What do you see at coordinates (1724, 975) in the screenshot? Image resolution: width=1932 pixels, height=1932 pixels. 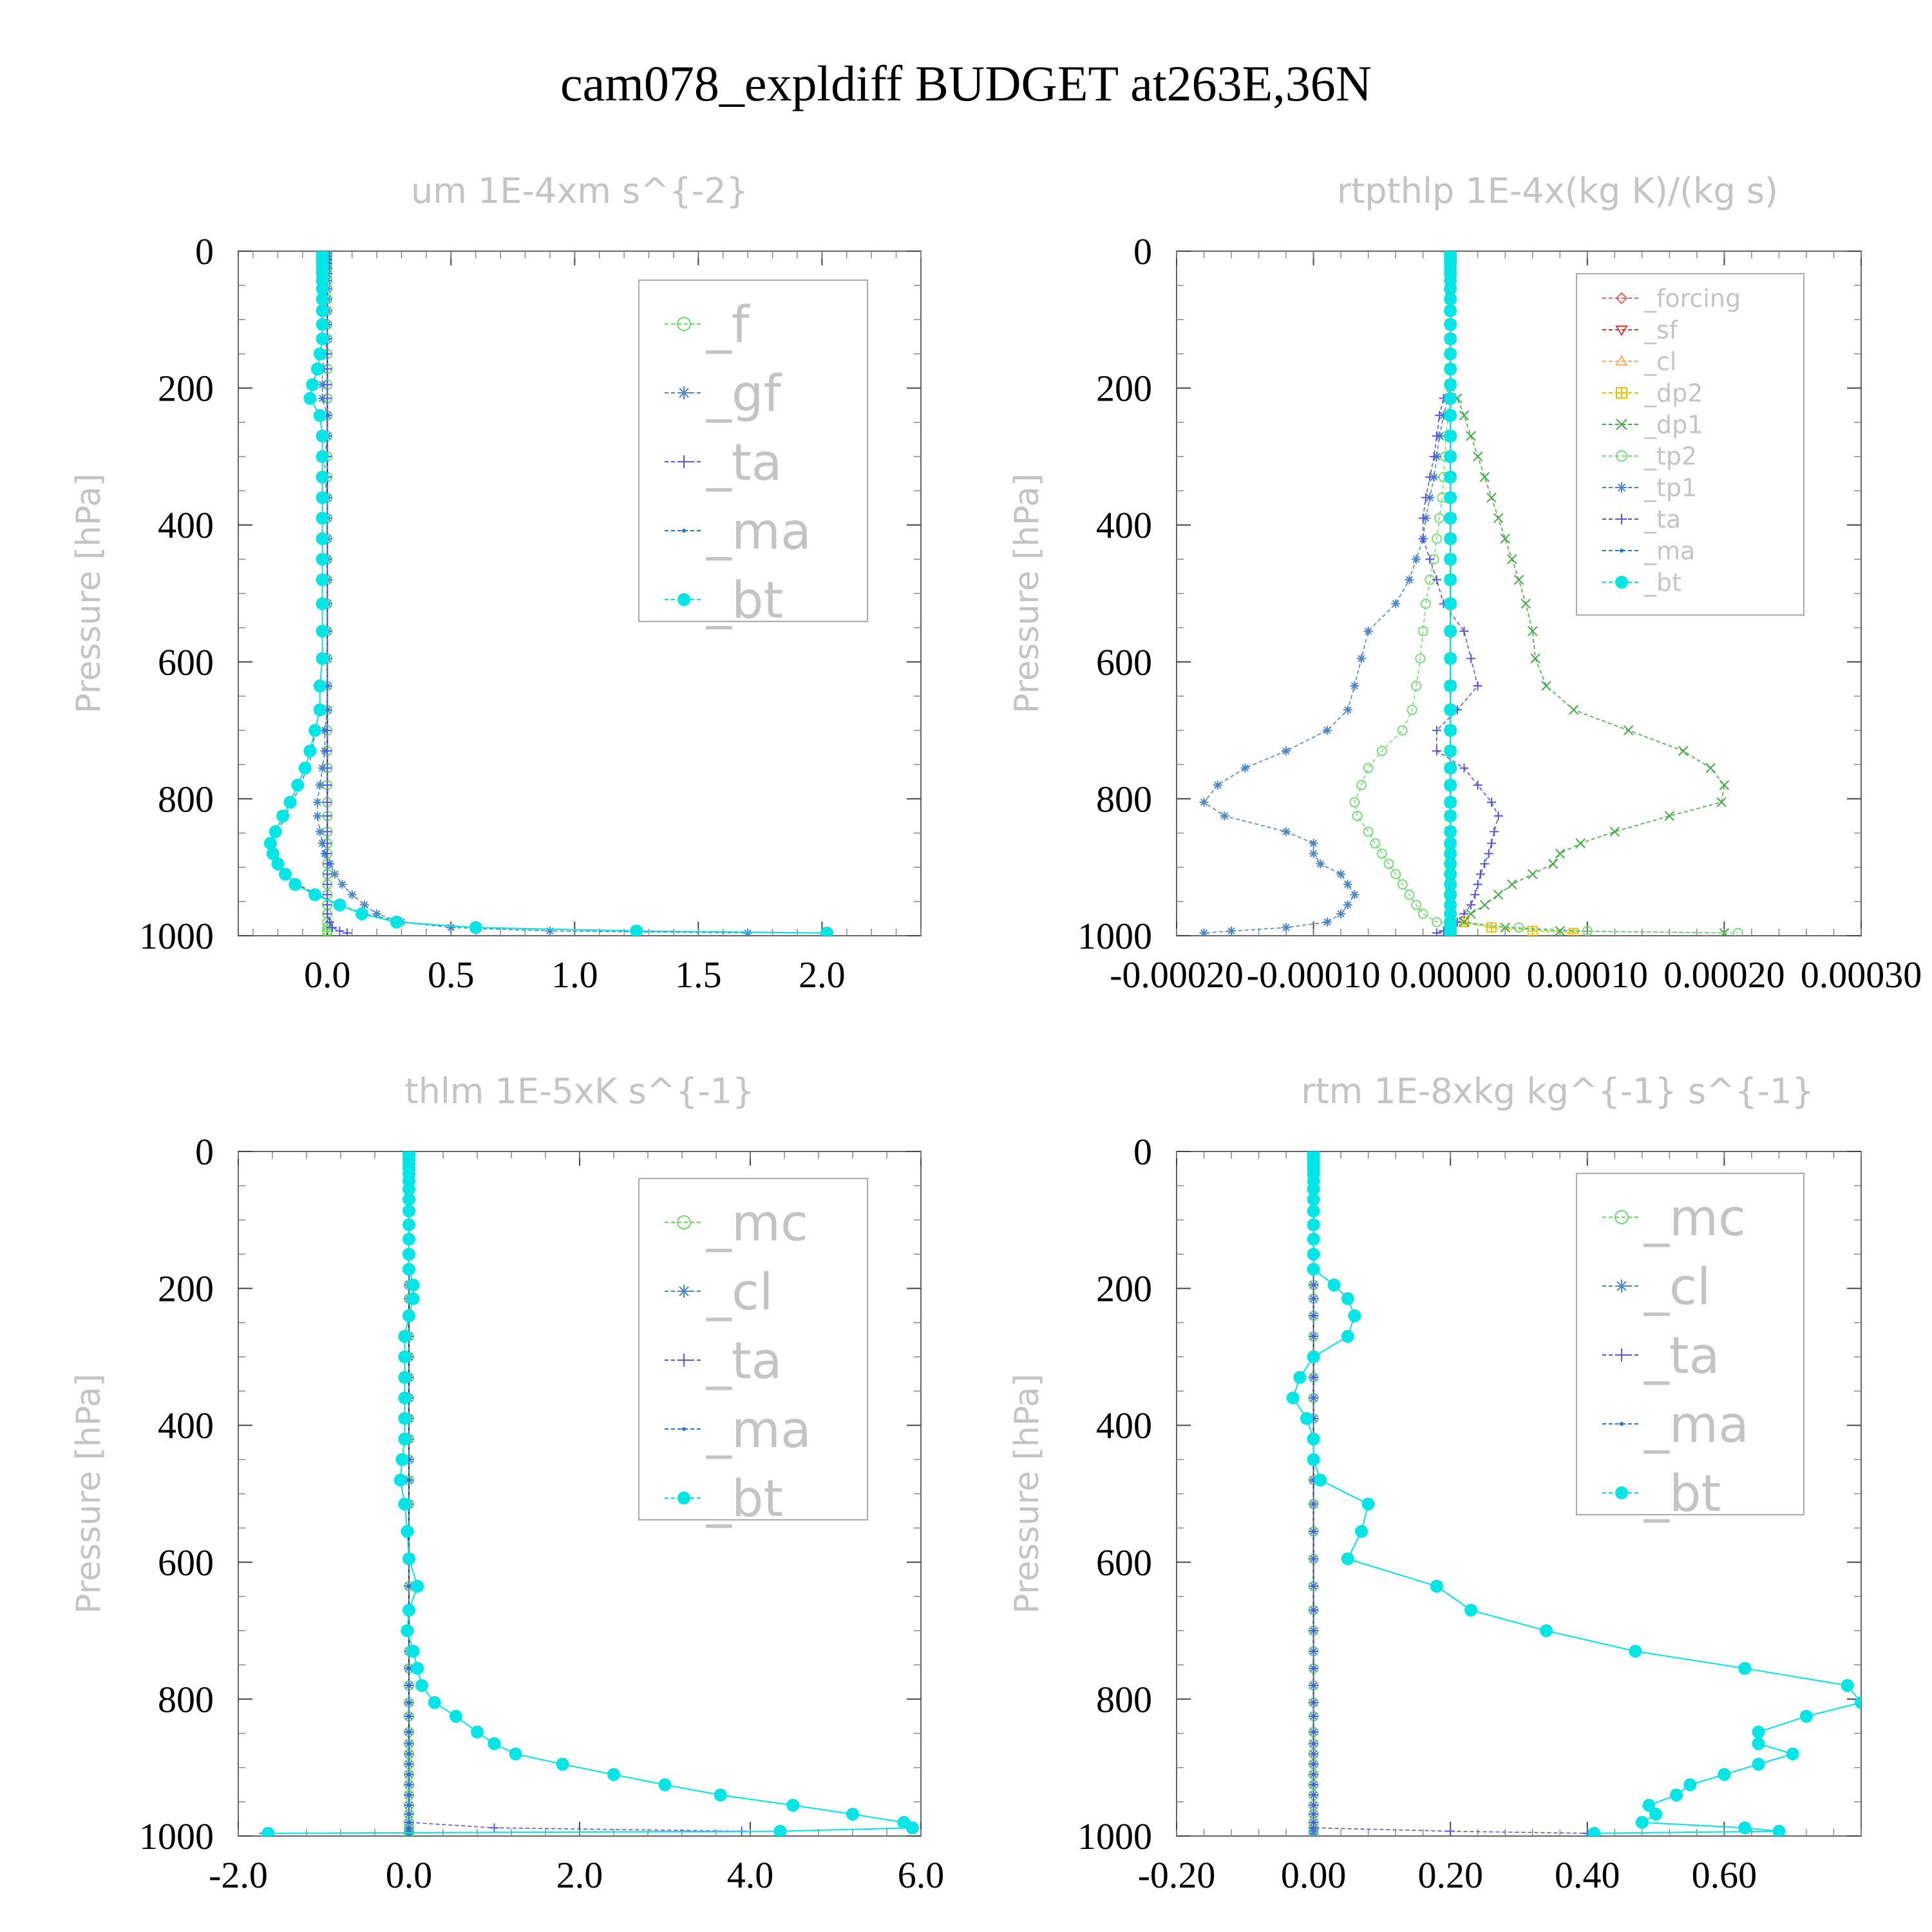 I see `x-tick-label: 0.00020` at bounding box center [1724, 975].